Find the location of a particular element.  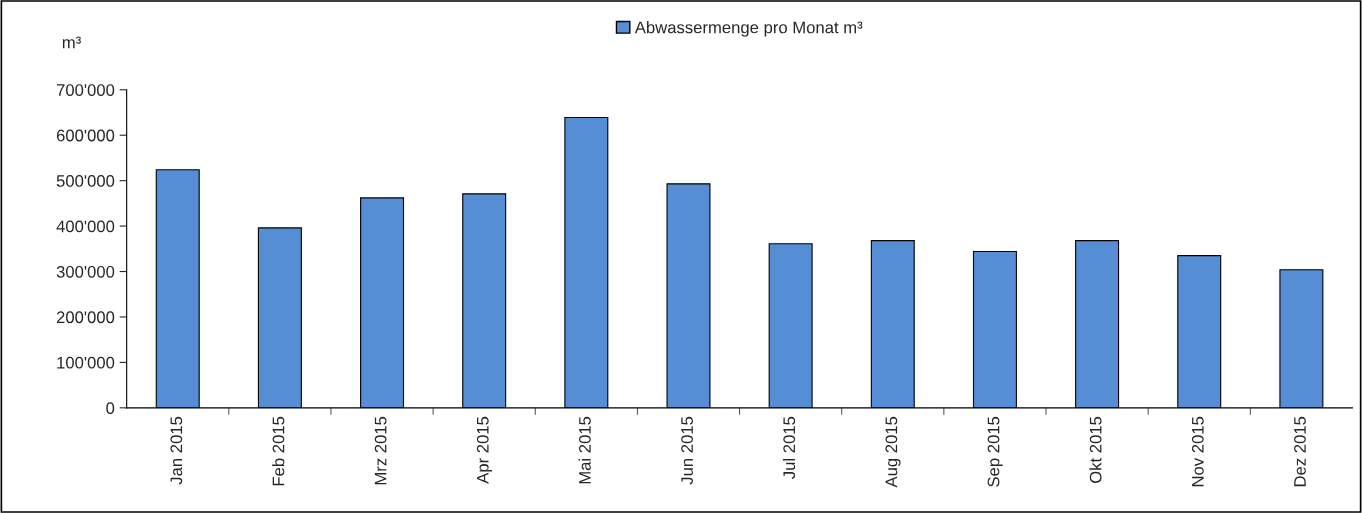

y-axis-title: m³ is located at coordinates (71, 42).